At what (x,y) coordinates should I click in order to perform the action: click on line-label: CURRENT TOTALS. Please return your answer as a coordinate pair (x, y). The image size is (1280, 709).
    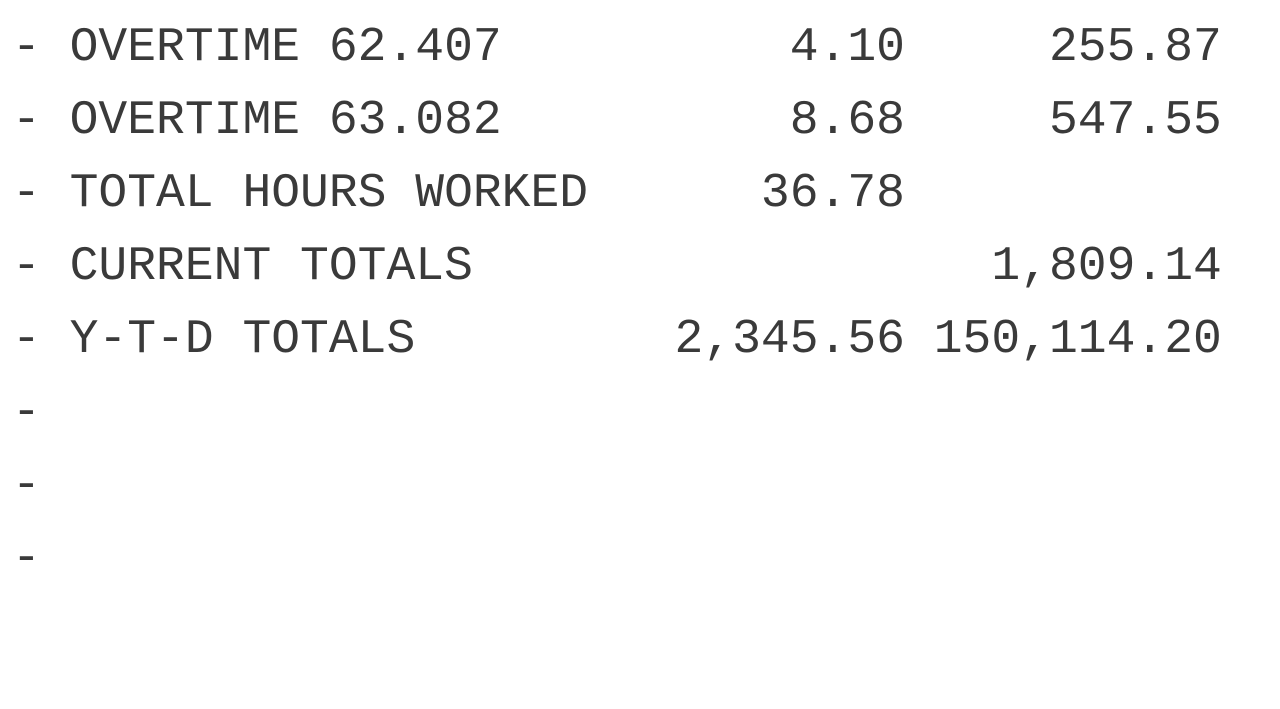
    Looking at the image, I should click on (271, 267).